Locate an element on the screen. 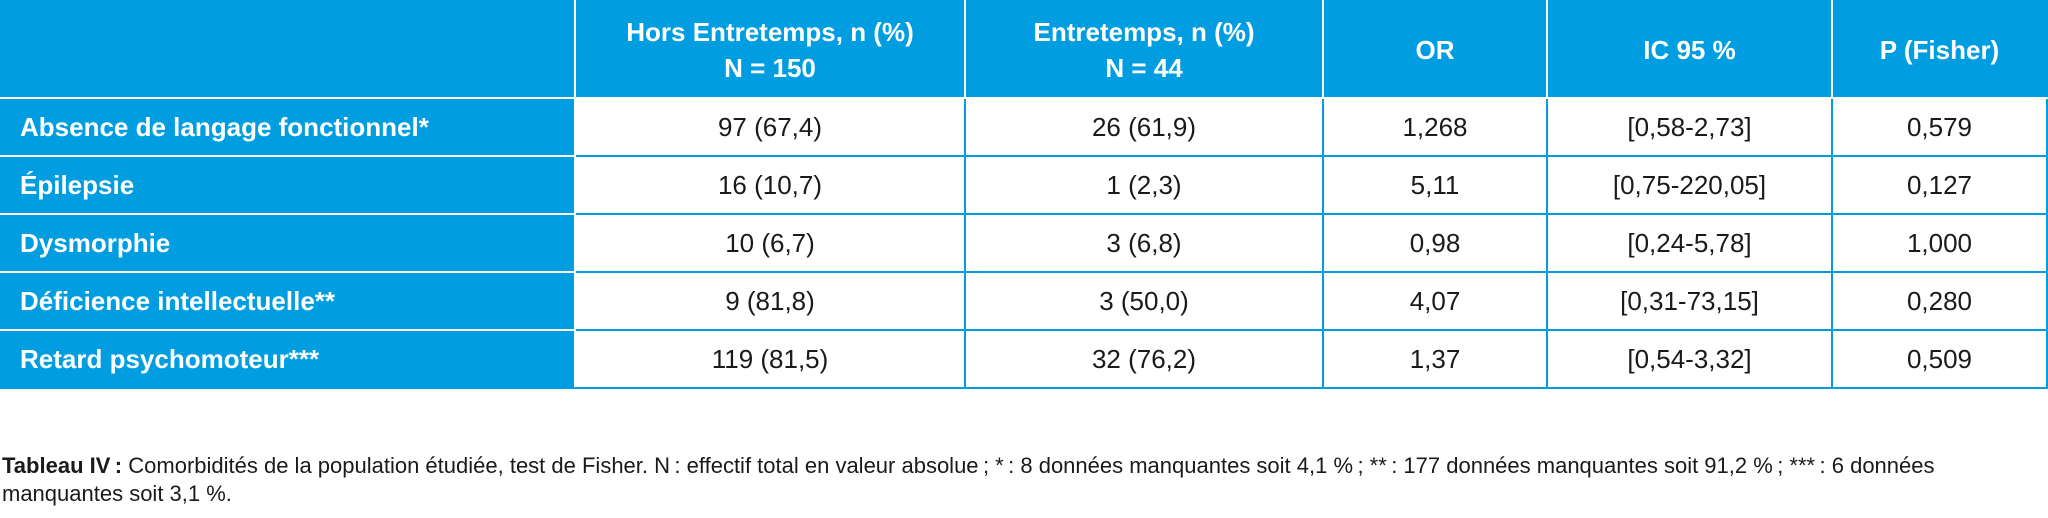 Image resolution: width=2048 pixels, height=518 pixels. header-line1: Hors Entretemps, n (%) is located at coordinates (770, 31).